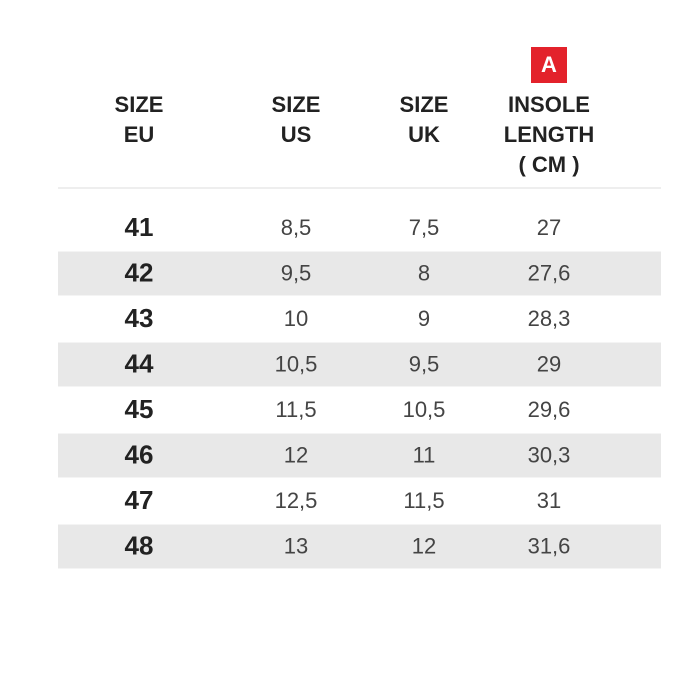 This screenshot has height=700, width=700. Describe the element at coordinates (296, 227) in the screenshot. I see `table-cell: 8,5` at that location.